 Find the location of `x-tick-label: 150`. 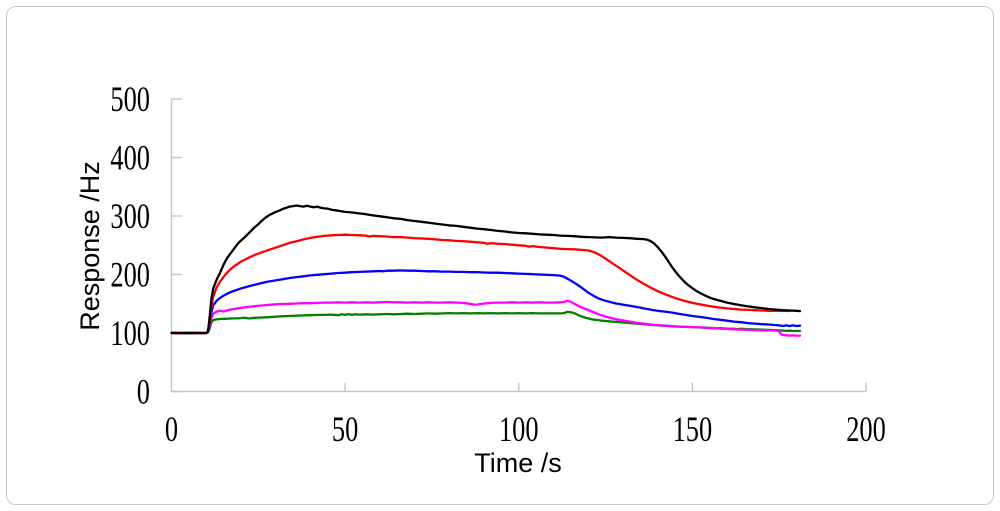

x-tick-label: 150 is located at coordinates (693, 429).